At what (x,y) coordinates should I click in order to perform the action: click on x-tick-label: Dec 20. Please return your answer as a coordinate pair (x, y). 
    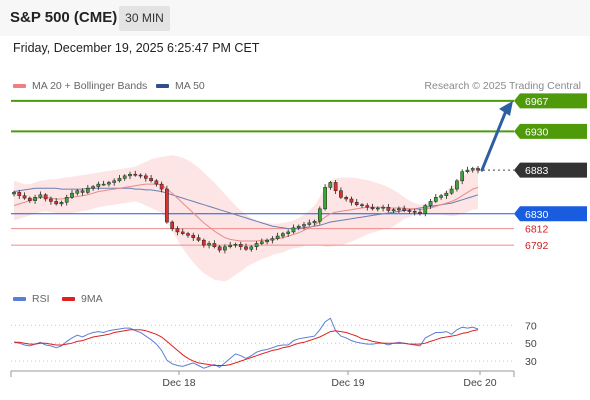
    Looking at the image, I should click on (479, 383).